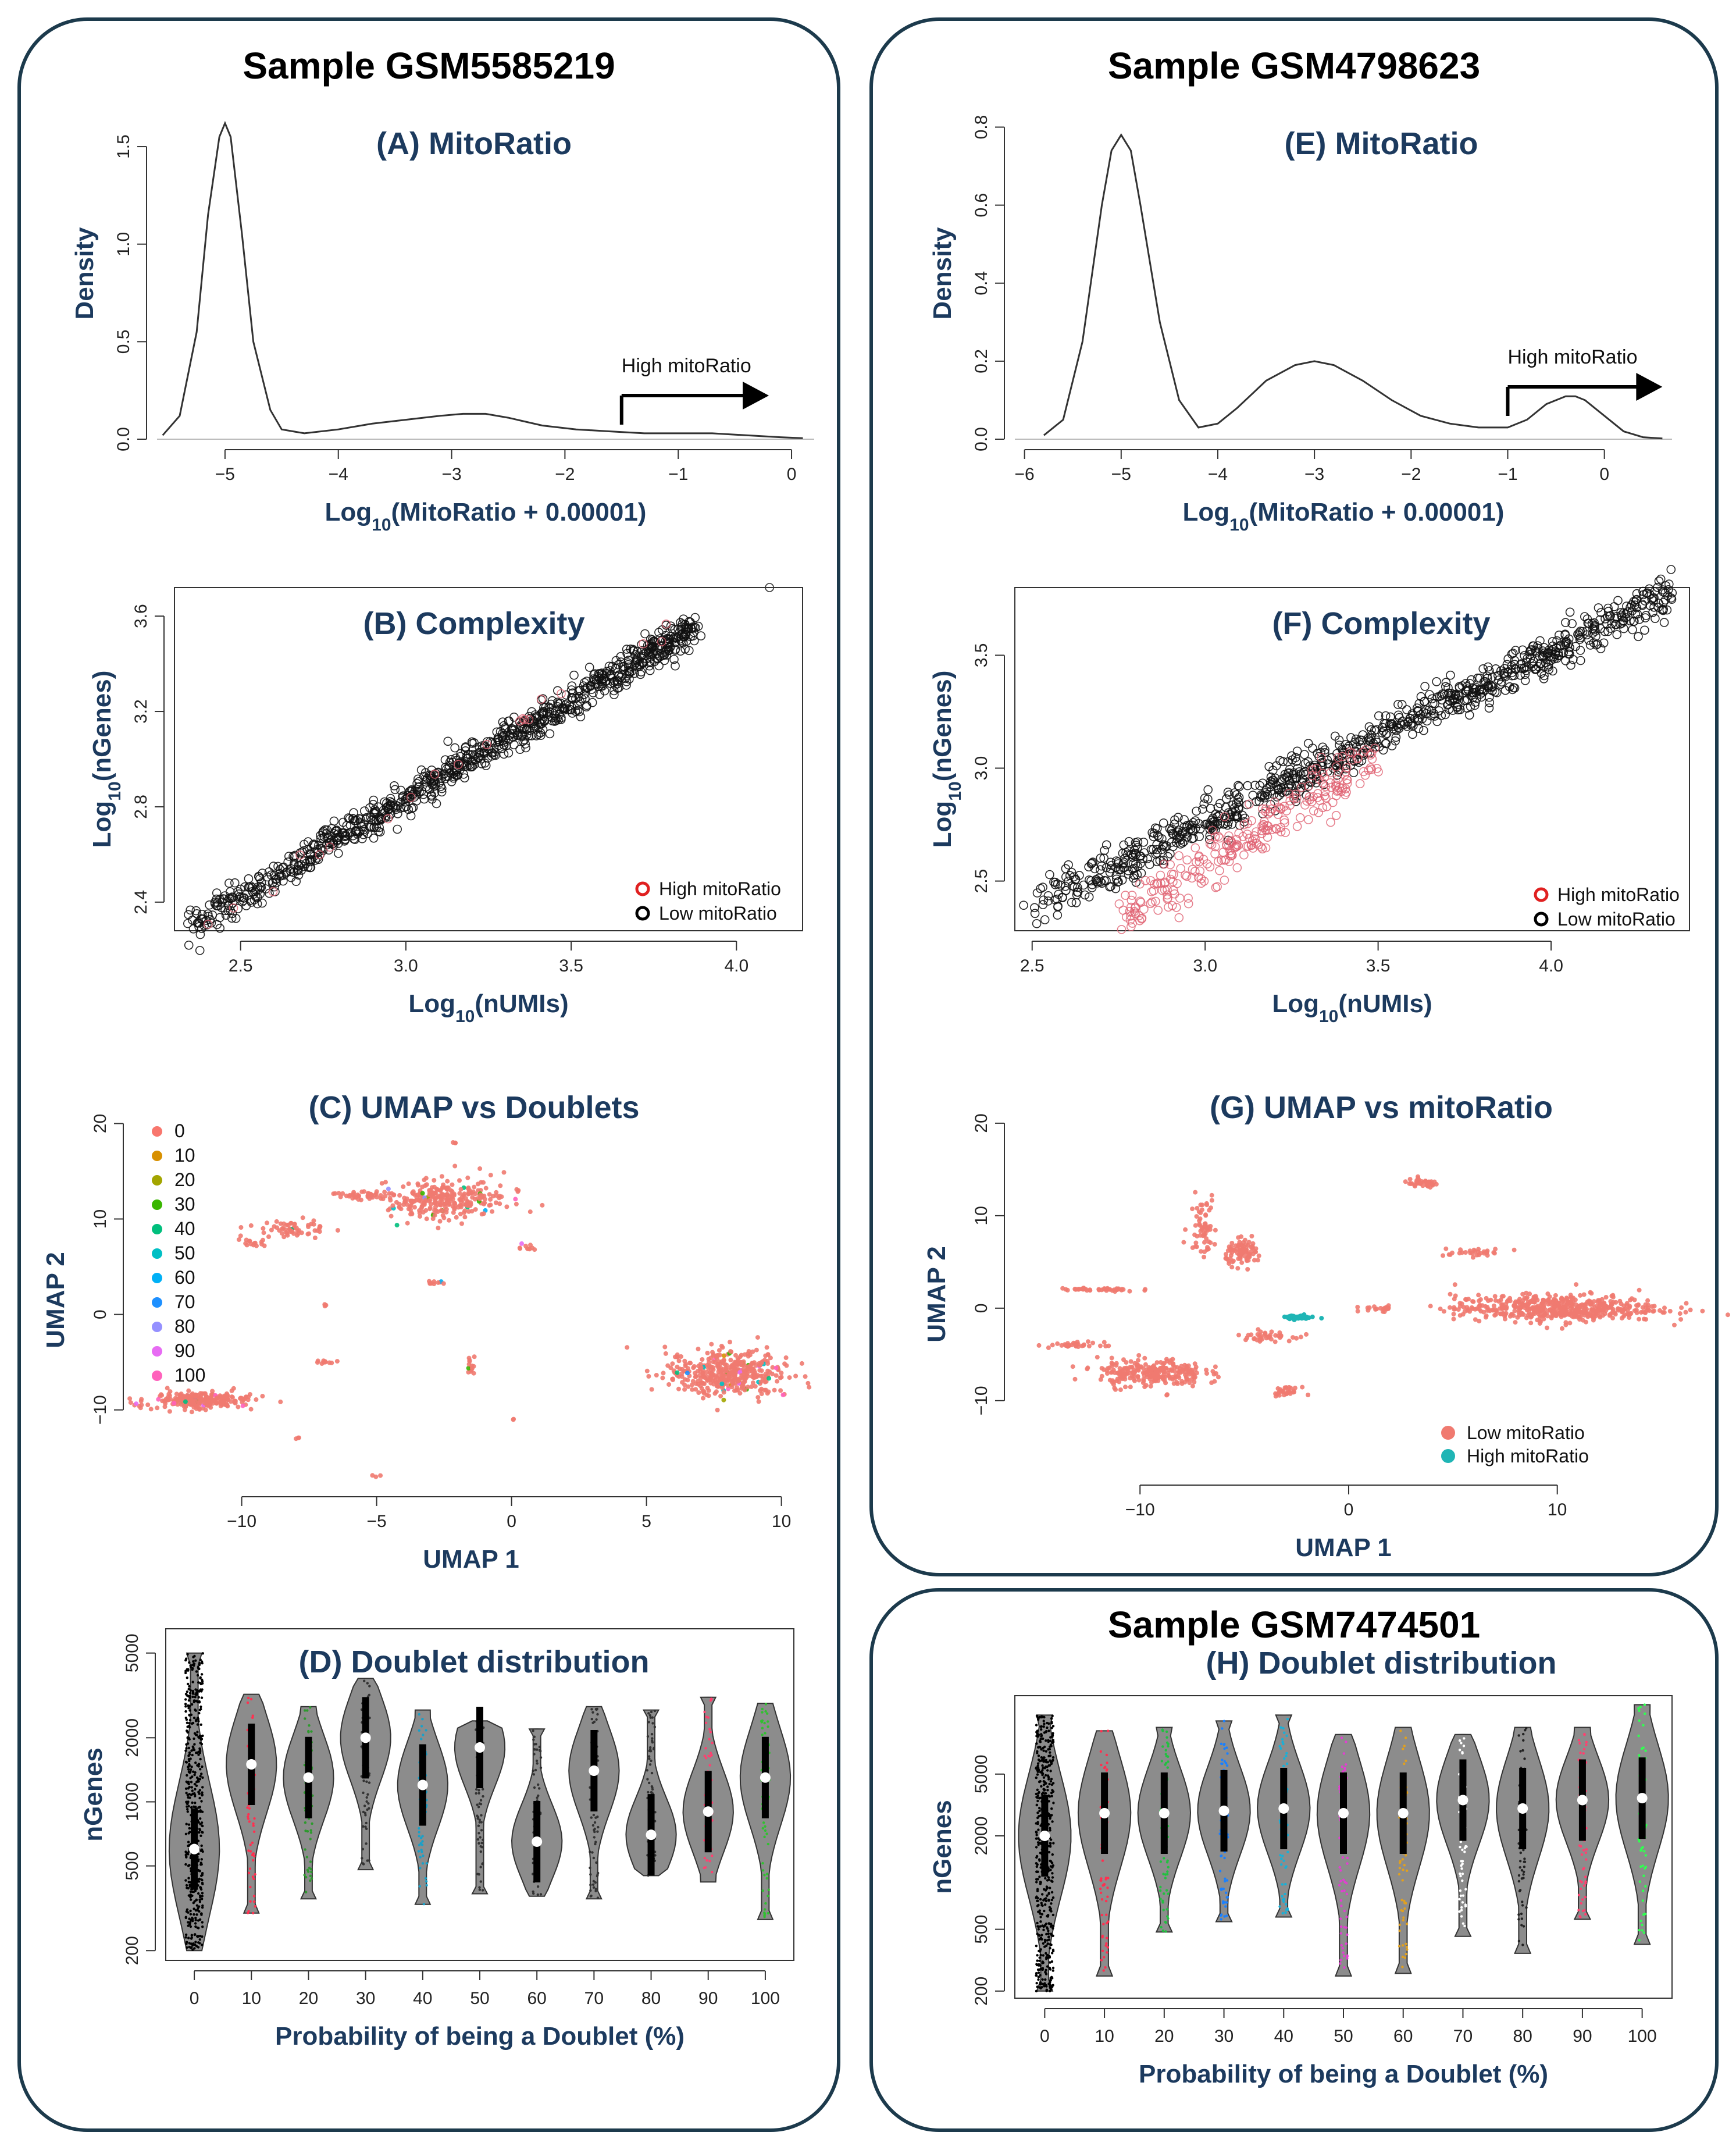 This screenshot has height=2150, width=1736. Describe the element at coordinates (594, 1999) in the screenshot. I see `x-tick-label: 70` at that location.